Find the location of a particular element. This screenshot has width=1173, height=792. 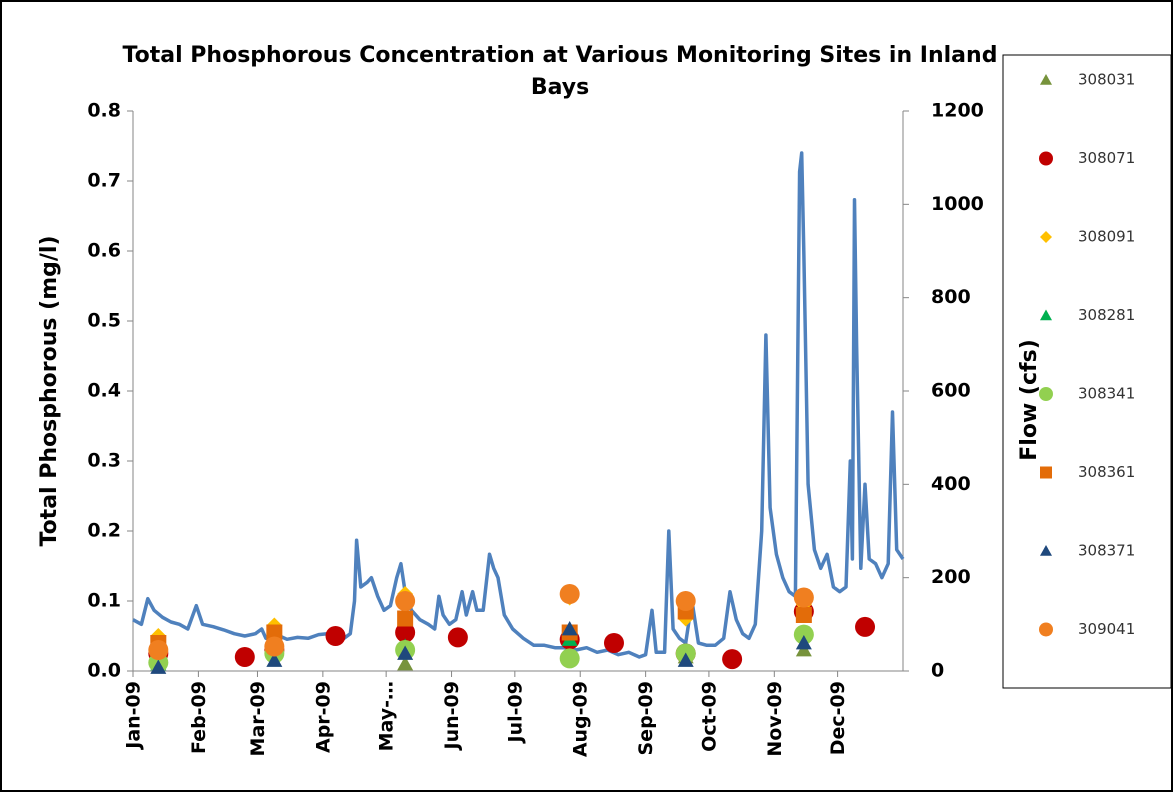

x-tick-label: Sep-09 is located at coordinates (646, 718).